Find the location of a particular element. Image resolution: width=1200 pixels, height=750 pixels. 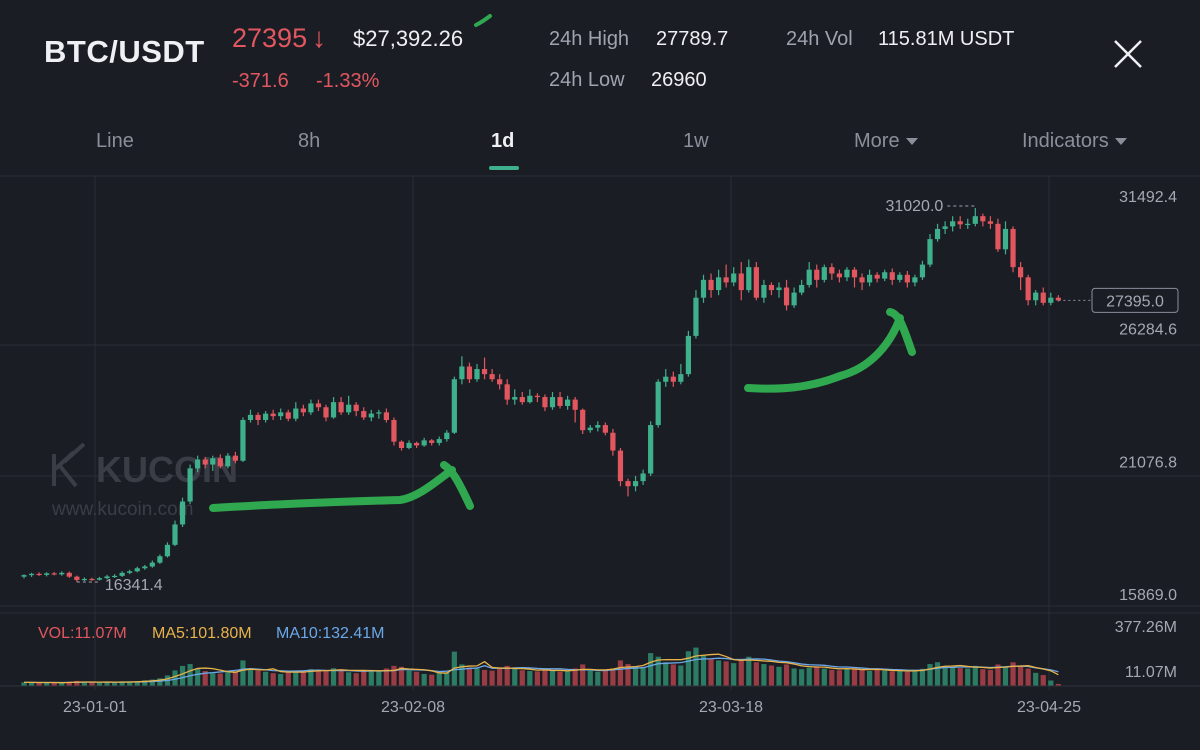

tab-1w: 1w is located at coordinates (696, 141).